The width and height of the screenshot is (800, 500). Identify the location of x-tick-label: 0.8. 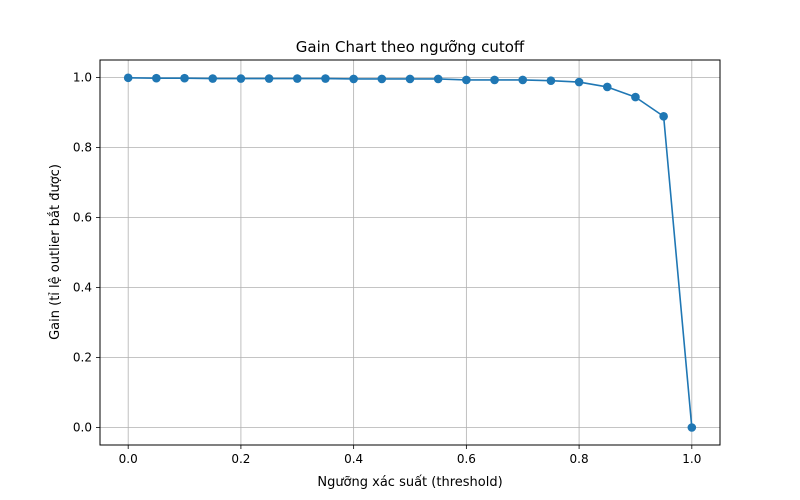
(579, 459).